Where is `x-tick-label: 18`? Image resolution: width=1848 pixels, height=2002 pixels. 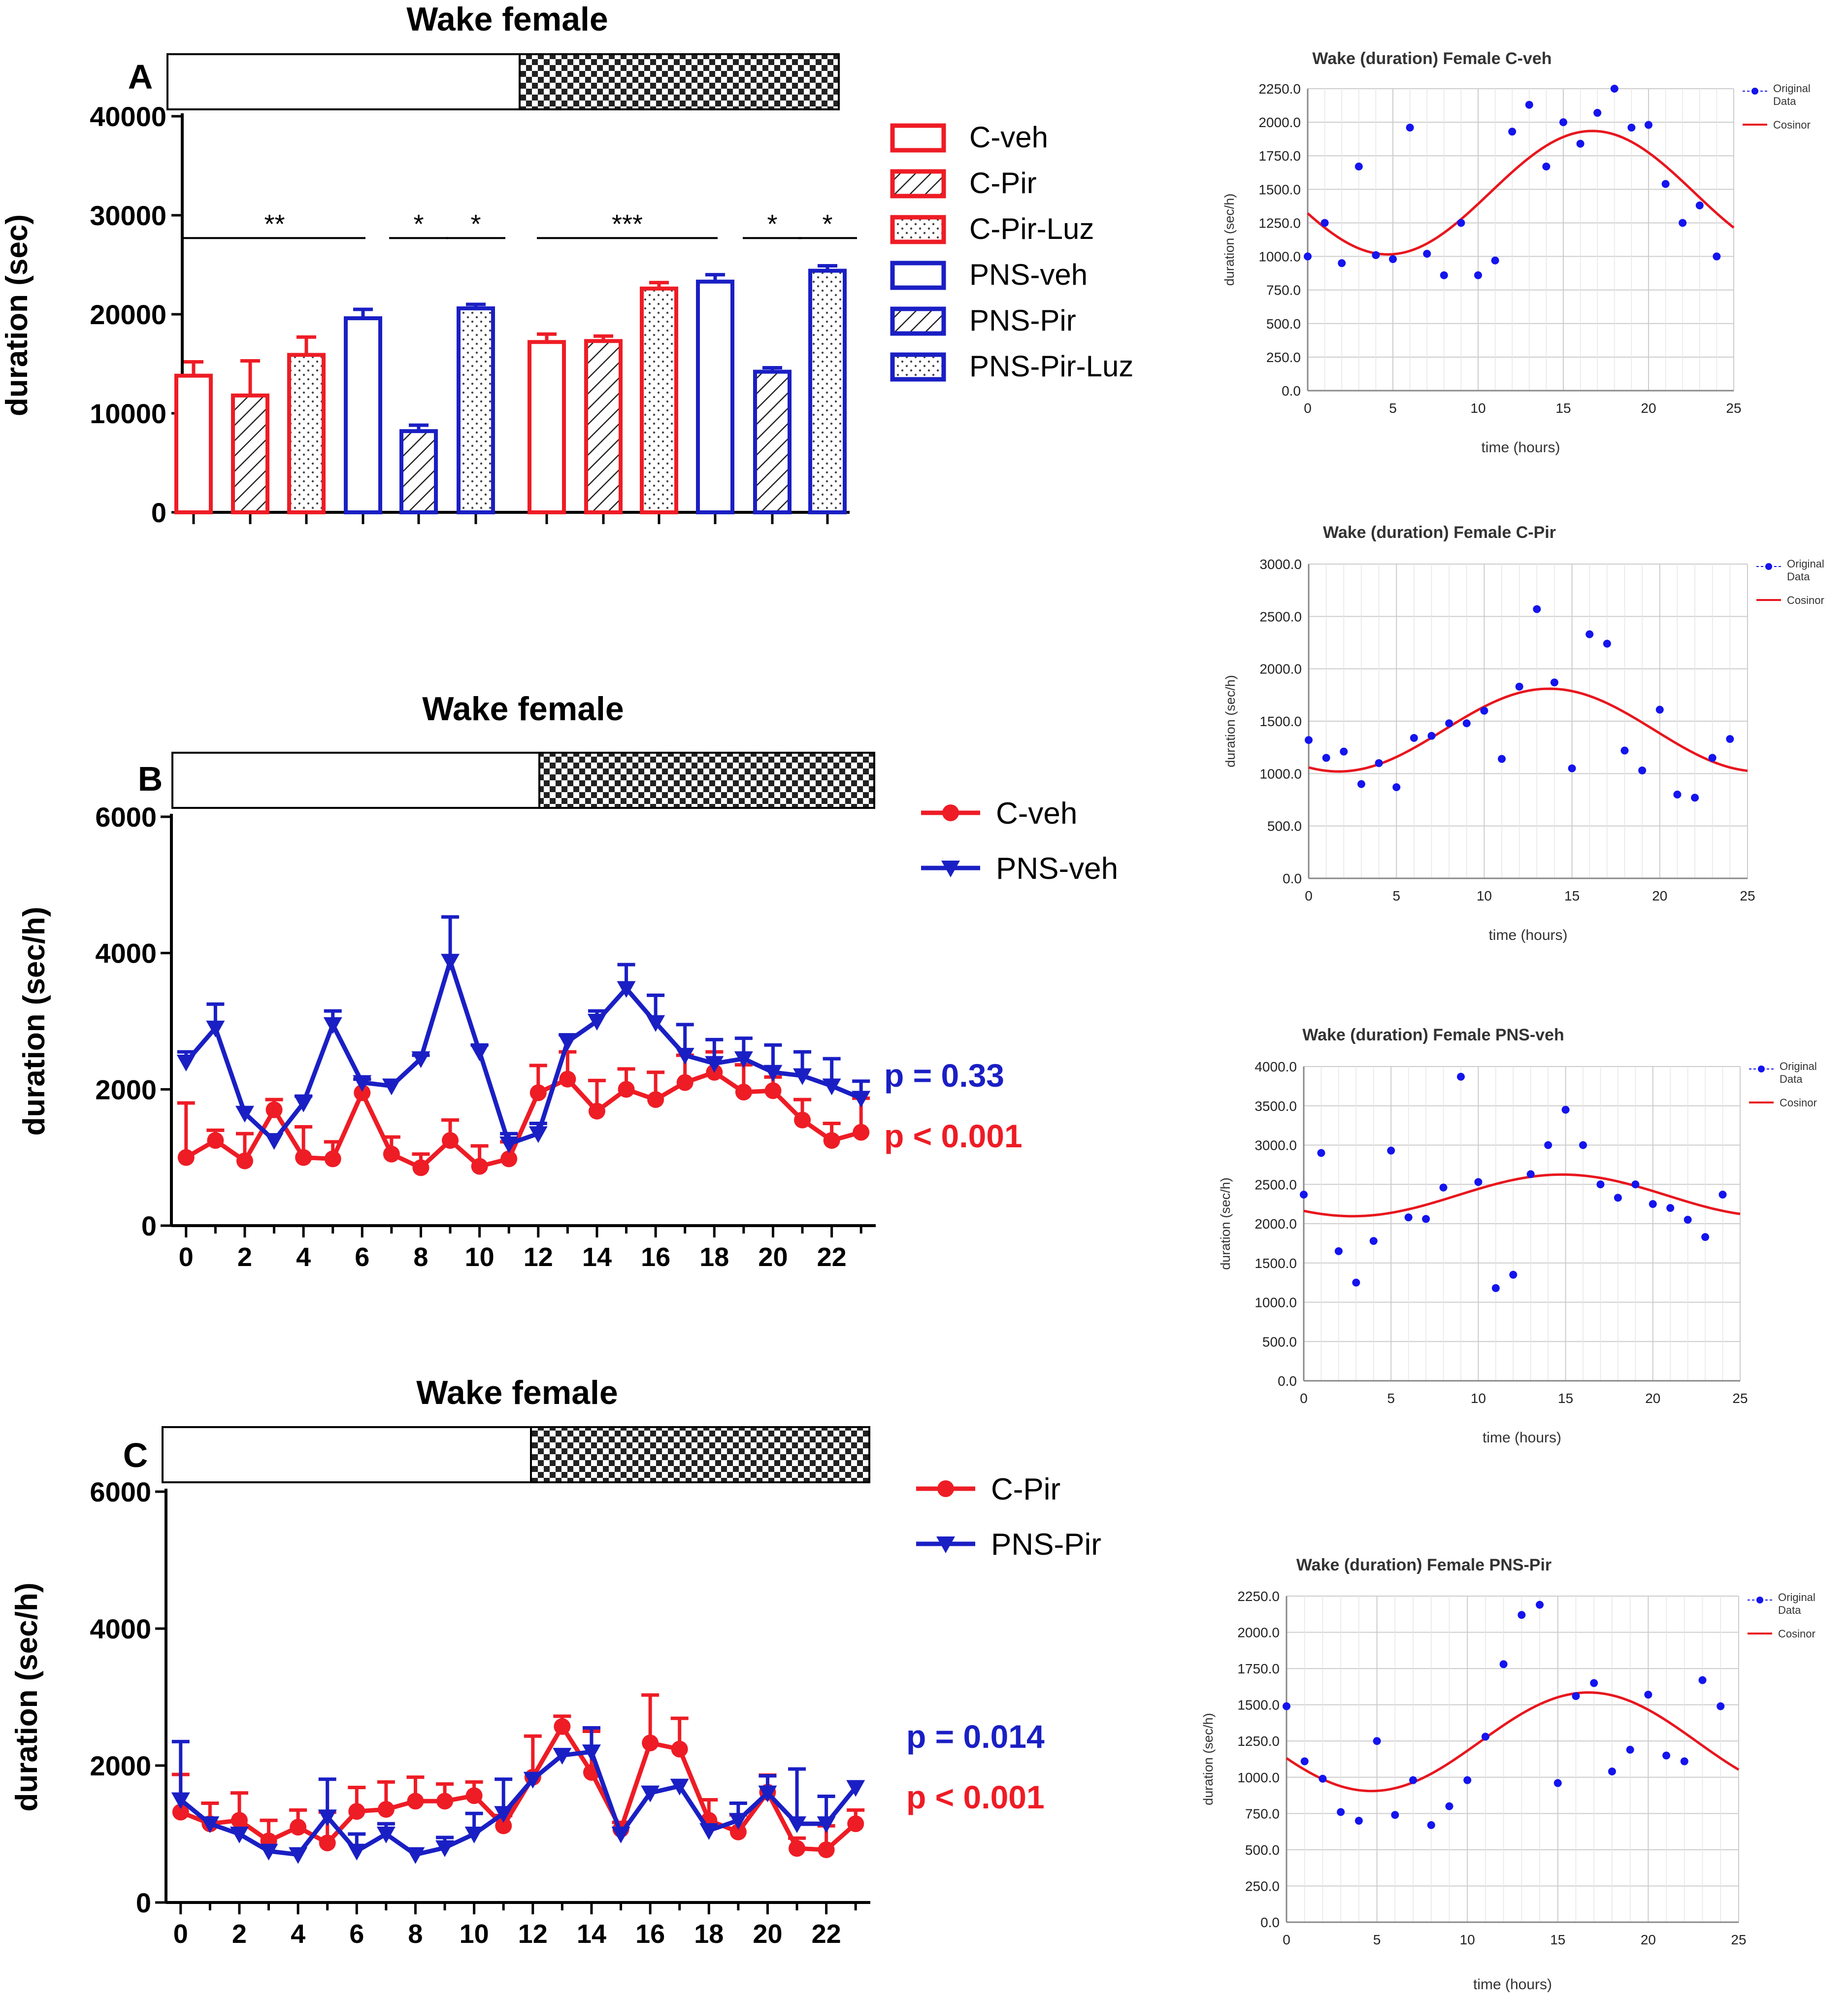
x-tick-label: 18 is located at coordinates (709, 1934).